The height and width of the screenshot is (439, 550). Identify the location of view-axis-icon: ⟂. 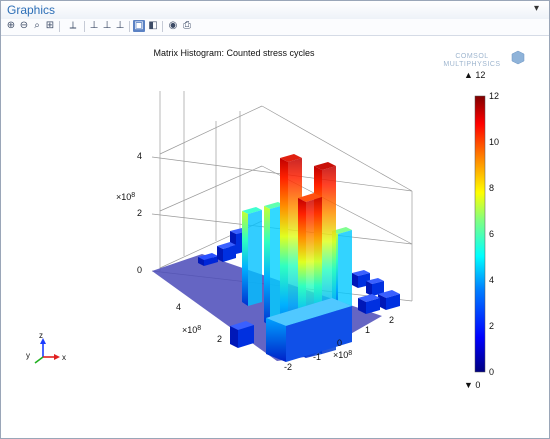
(73, 25).